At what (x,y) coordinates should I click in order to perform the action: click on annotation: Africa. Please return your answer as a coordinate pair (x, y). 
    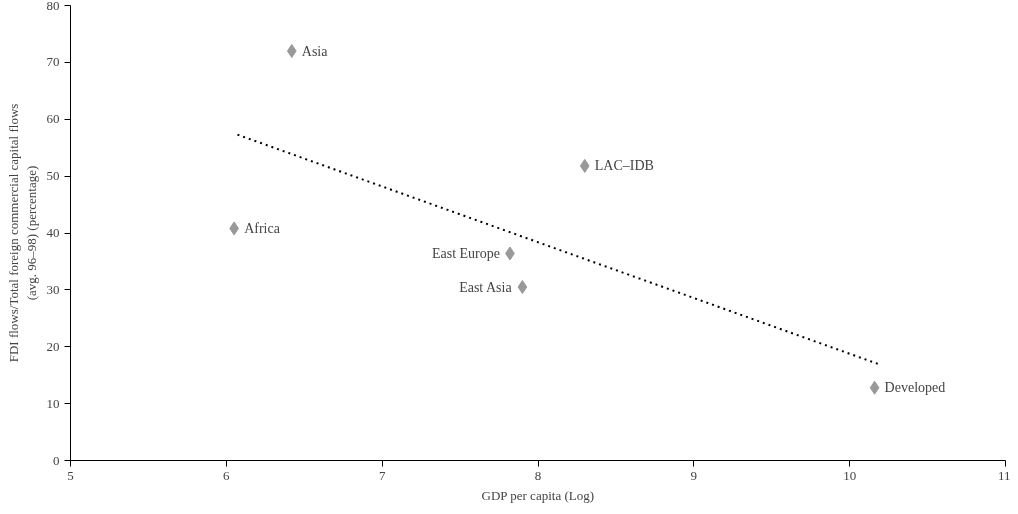
    Looking at the image, I should click on (262, 228).